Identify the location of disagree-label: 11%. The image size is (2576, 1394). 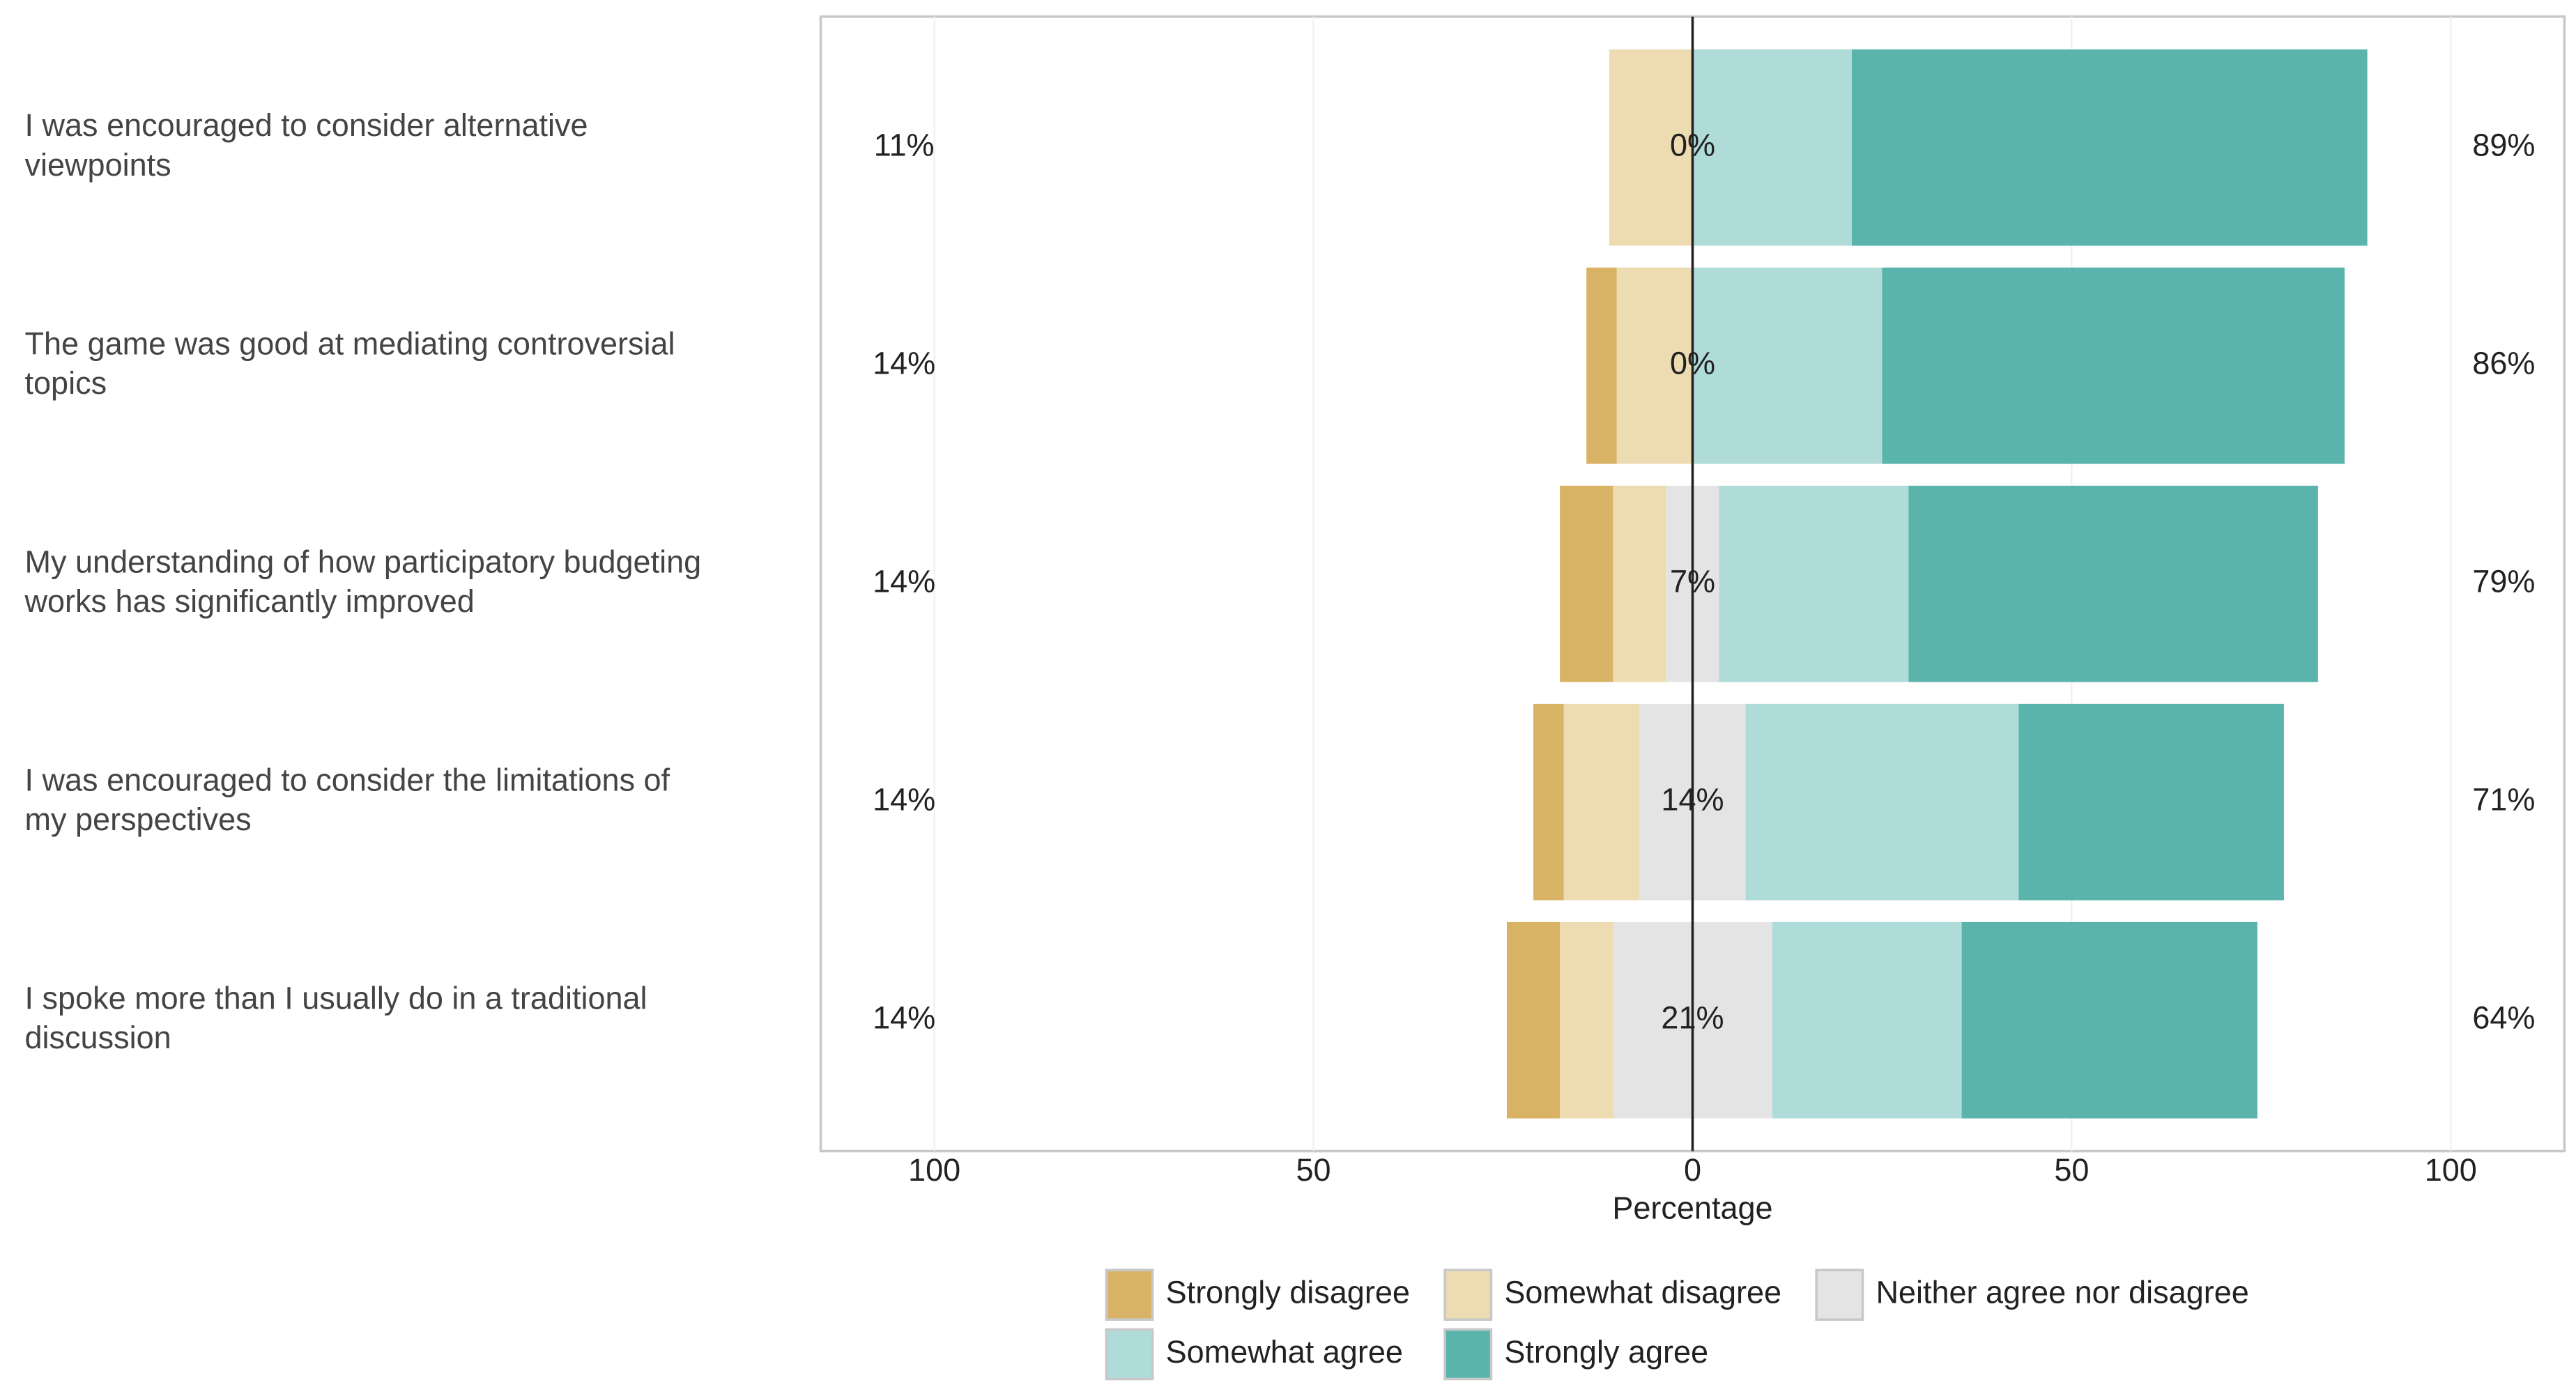
(904, 145).